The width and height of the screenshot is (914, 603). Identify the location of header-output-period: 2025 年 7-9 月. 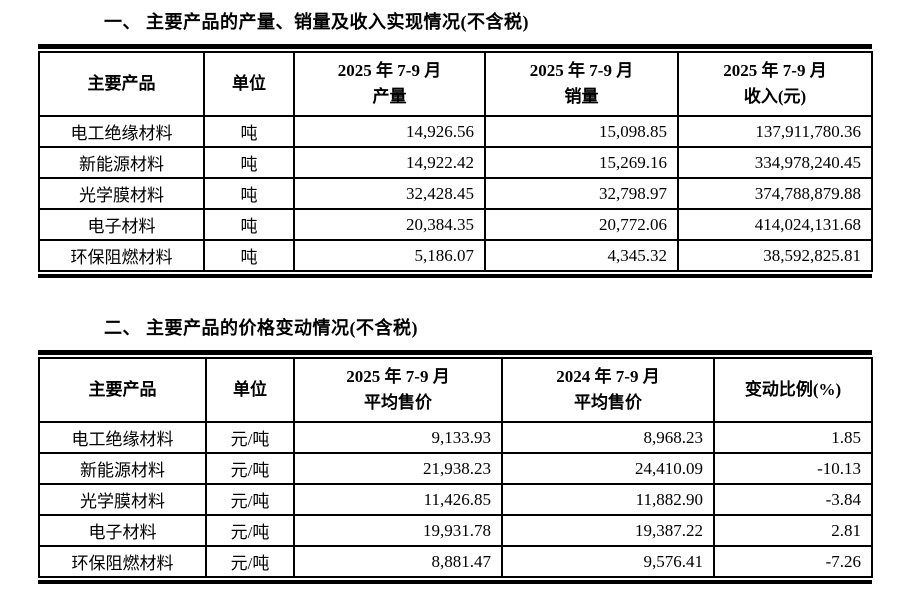
(389, 70).